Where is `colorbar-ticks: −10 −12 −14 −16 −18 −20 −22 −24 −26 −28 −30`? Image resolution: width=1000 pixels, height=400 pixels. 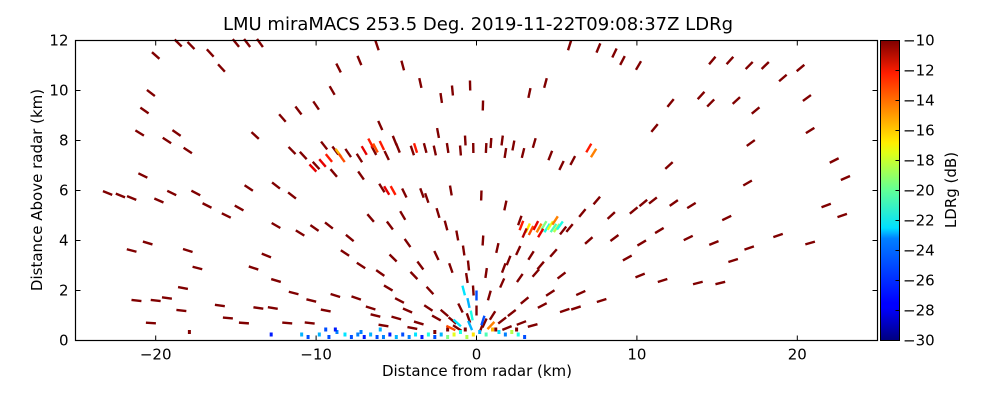 colorbar-ticks: −10 −12 −14 −16 −18 −20 −22 −24 −26 −28 −30 is located at coordinates (915, 191).